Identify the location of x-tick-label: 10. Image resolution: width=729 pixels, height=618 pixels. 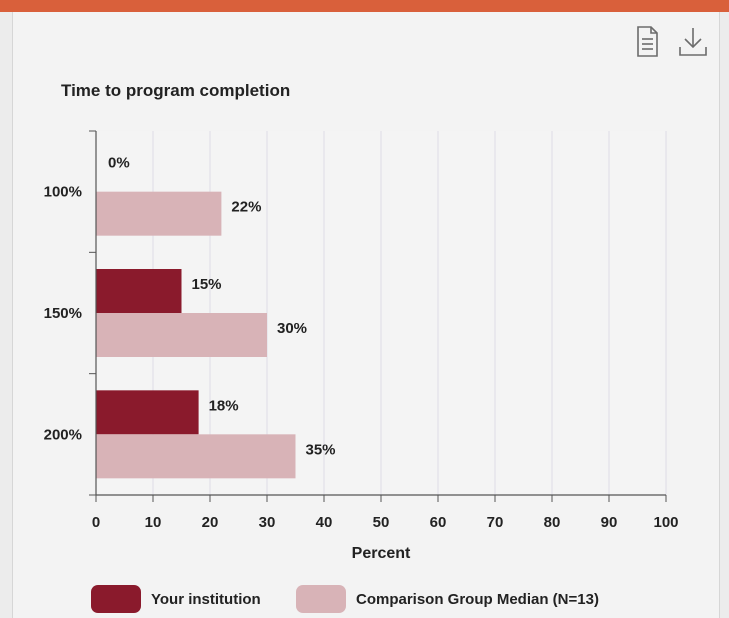
(153, 522).